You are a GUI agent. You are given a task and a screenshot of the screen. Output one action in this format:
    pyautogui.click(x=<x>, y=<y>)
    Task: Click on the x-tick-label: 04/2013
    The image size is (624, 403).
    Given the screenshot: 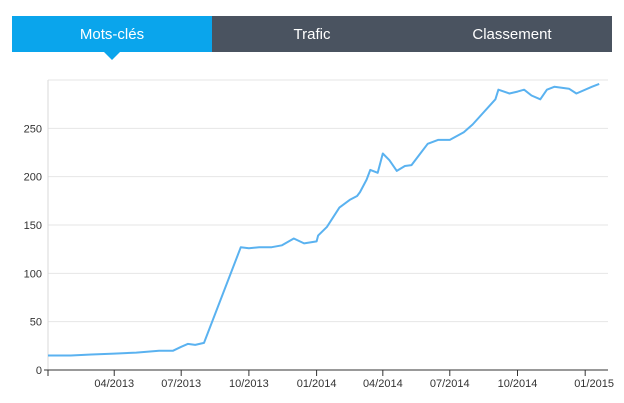 What is the action you would take?
    pyautogui.click(x=114, y=384)
    